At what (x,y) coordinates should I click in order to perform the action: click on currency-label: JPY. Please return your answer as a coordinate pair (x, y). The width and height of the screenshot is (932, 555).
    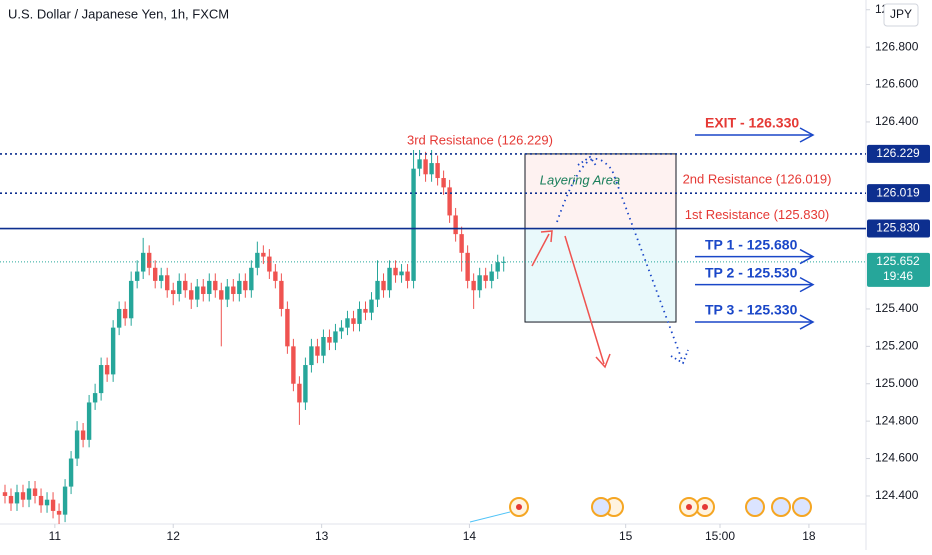
    Looking at the image, I should click on (901, 14).